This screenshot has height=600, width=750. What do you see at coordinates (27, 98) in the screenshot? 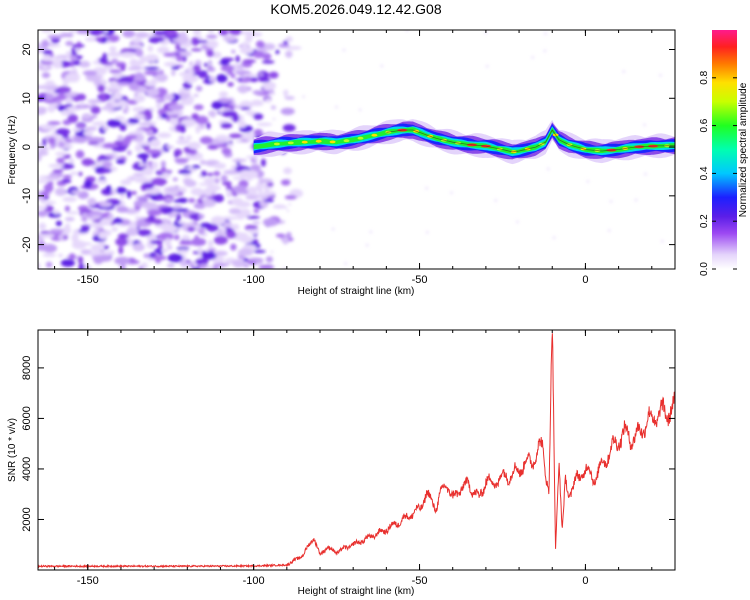
I see `spec-ytick-label: 10` at bounding box center [27, 98].